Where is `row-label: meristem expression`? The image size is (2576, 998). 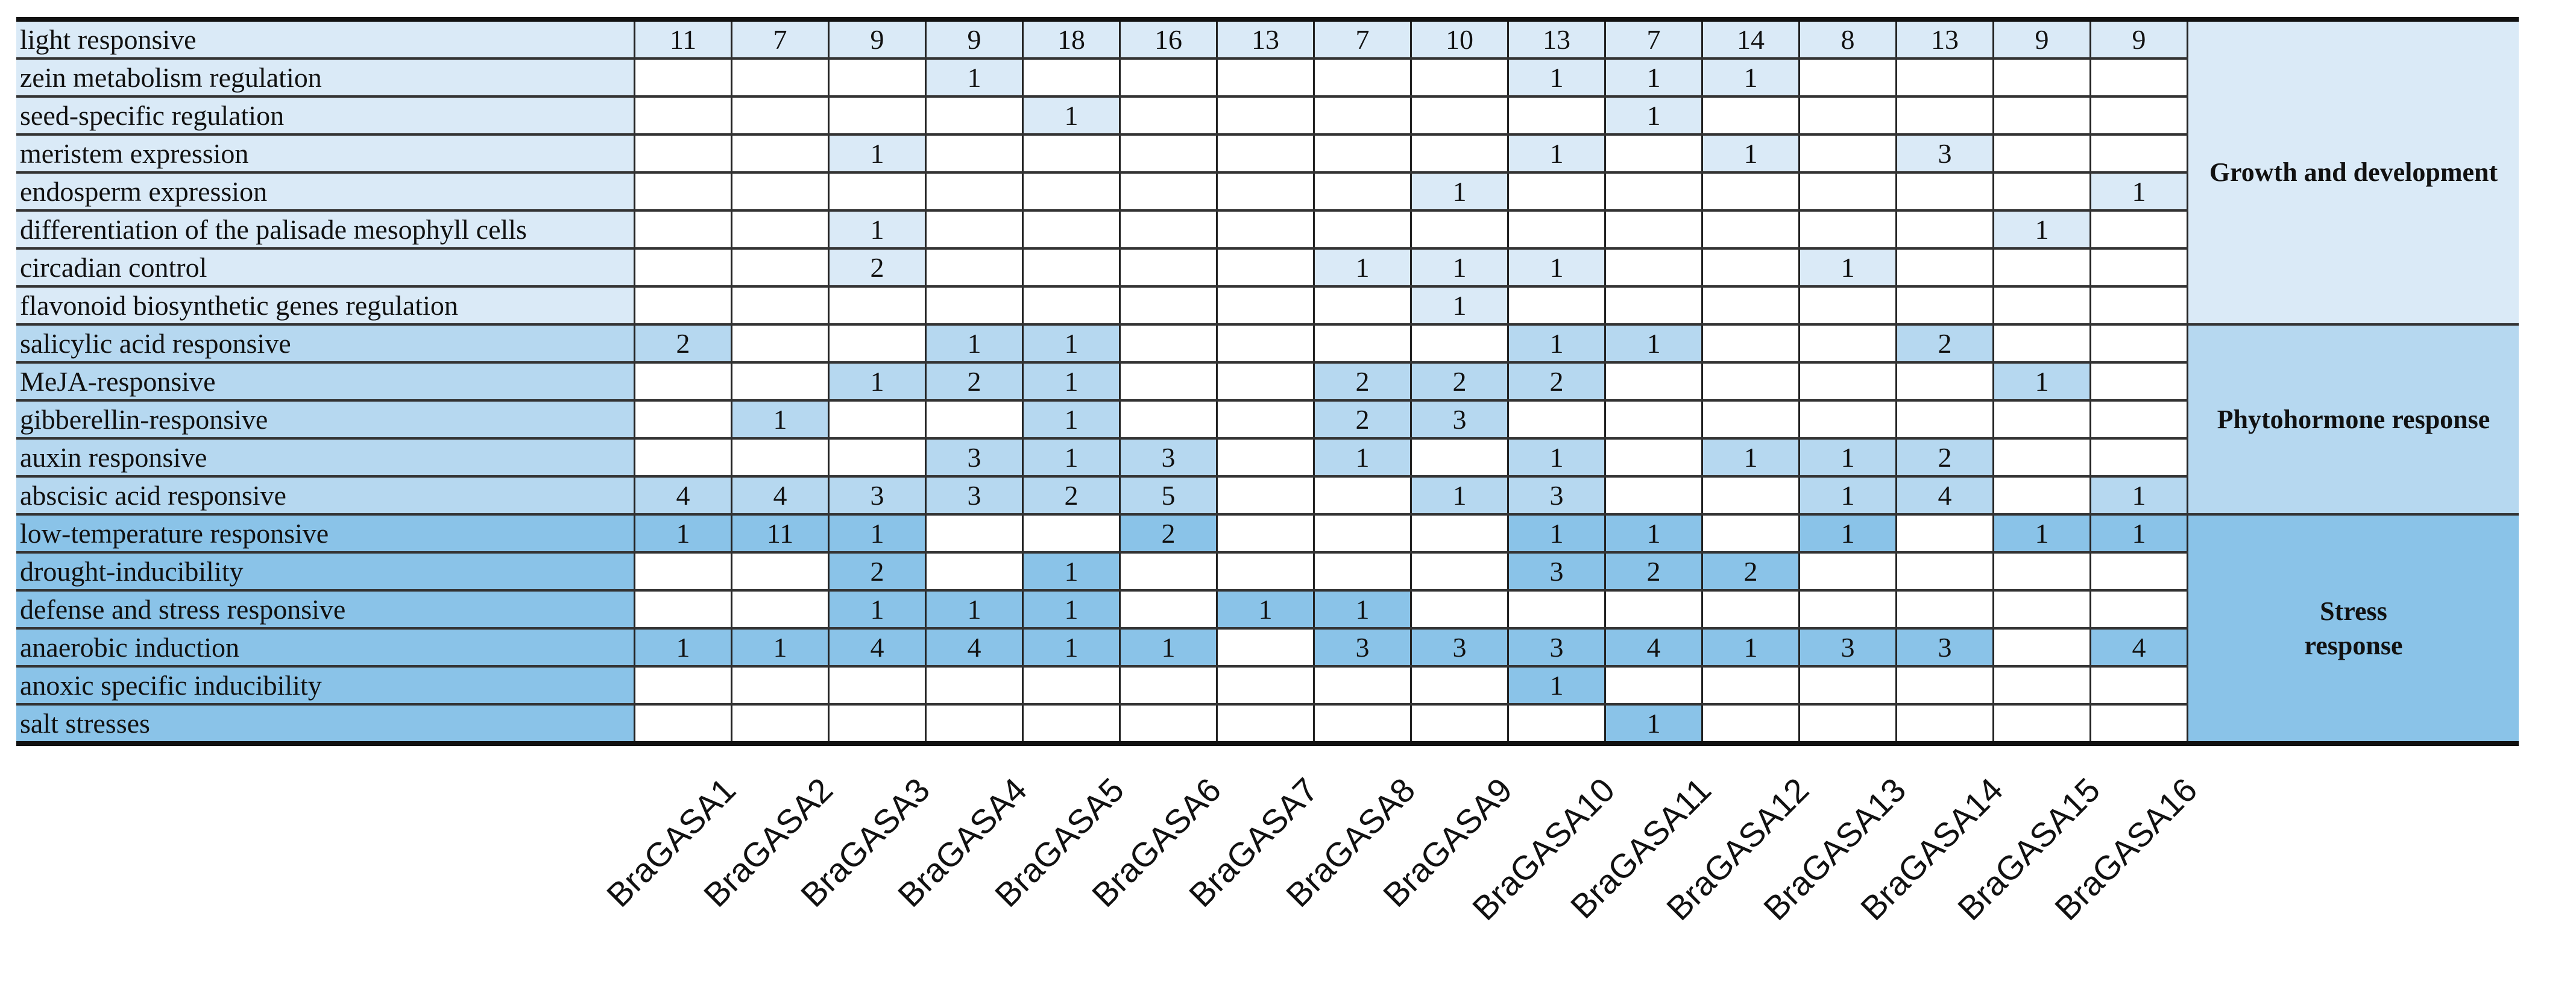 row-label: meristem expression is located at coordinates (325, 154).